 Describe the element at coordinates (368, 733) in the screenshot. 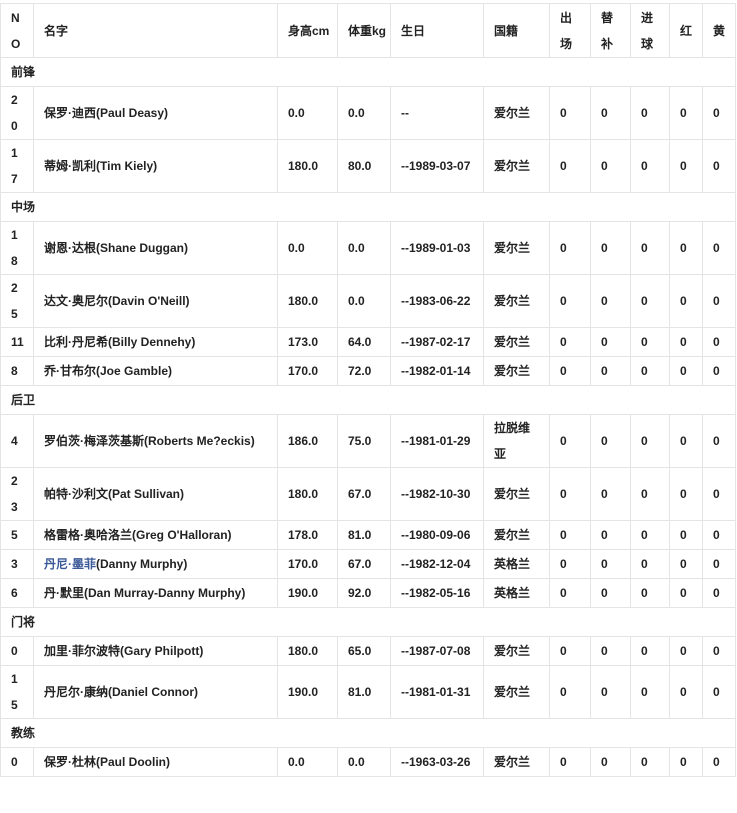

I see `section-row: 教练` at that location.